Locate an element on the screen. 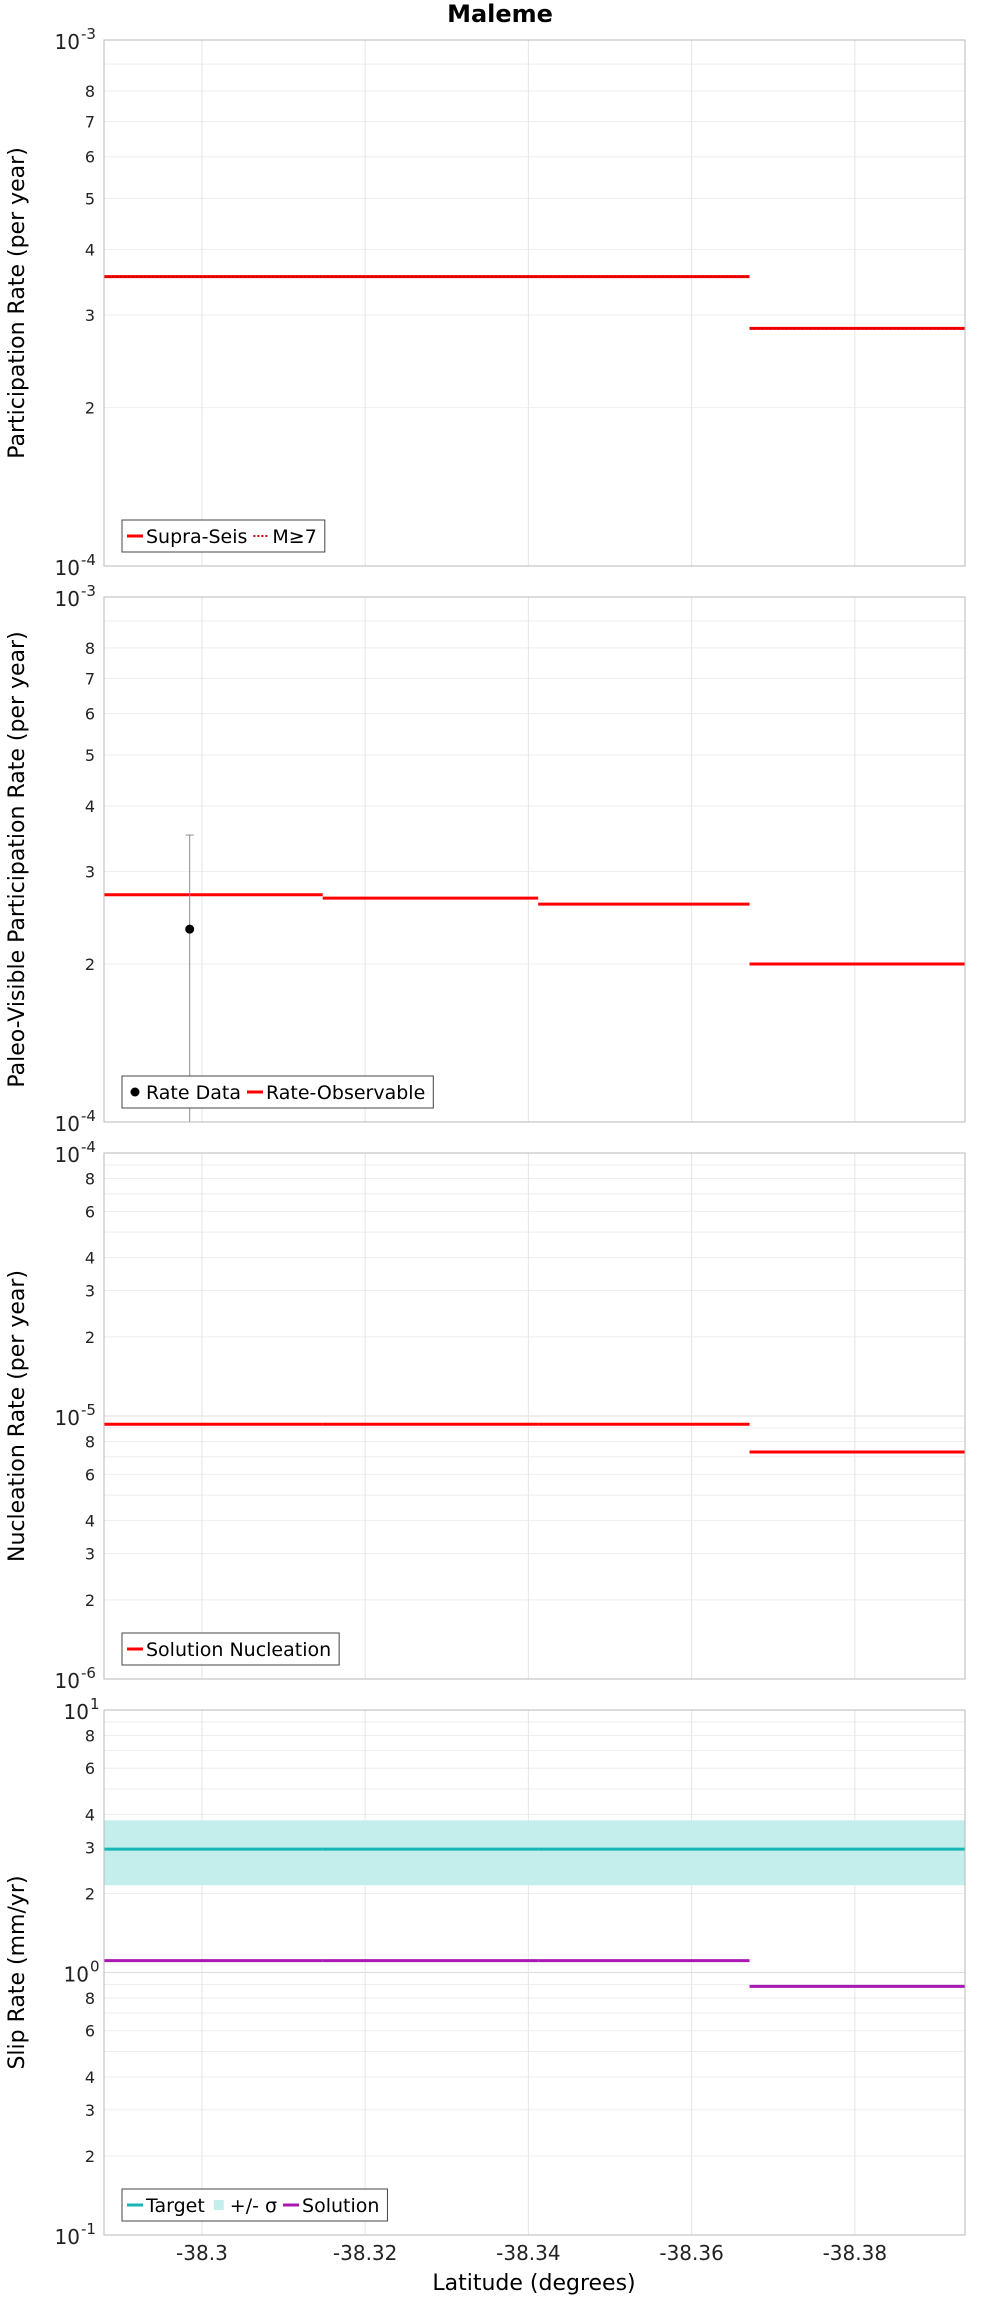 This screenshot has width=1000, height=2300. legend-label: Rate Data is located at coordinates (193, 1093).